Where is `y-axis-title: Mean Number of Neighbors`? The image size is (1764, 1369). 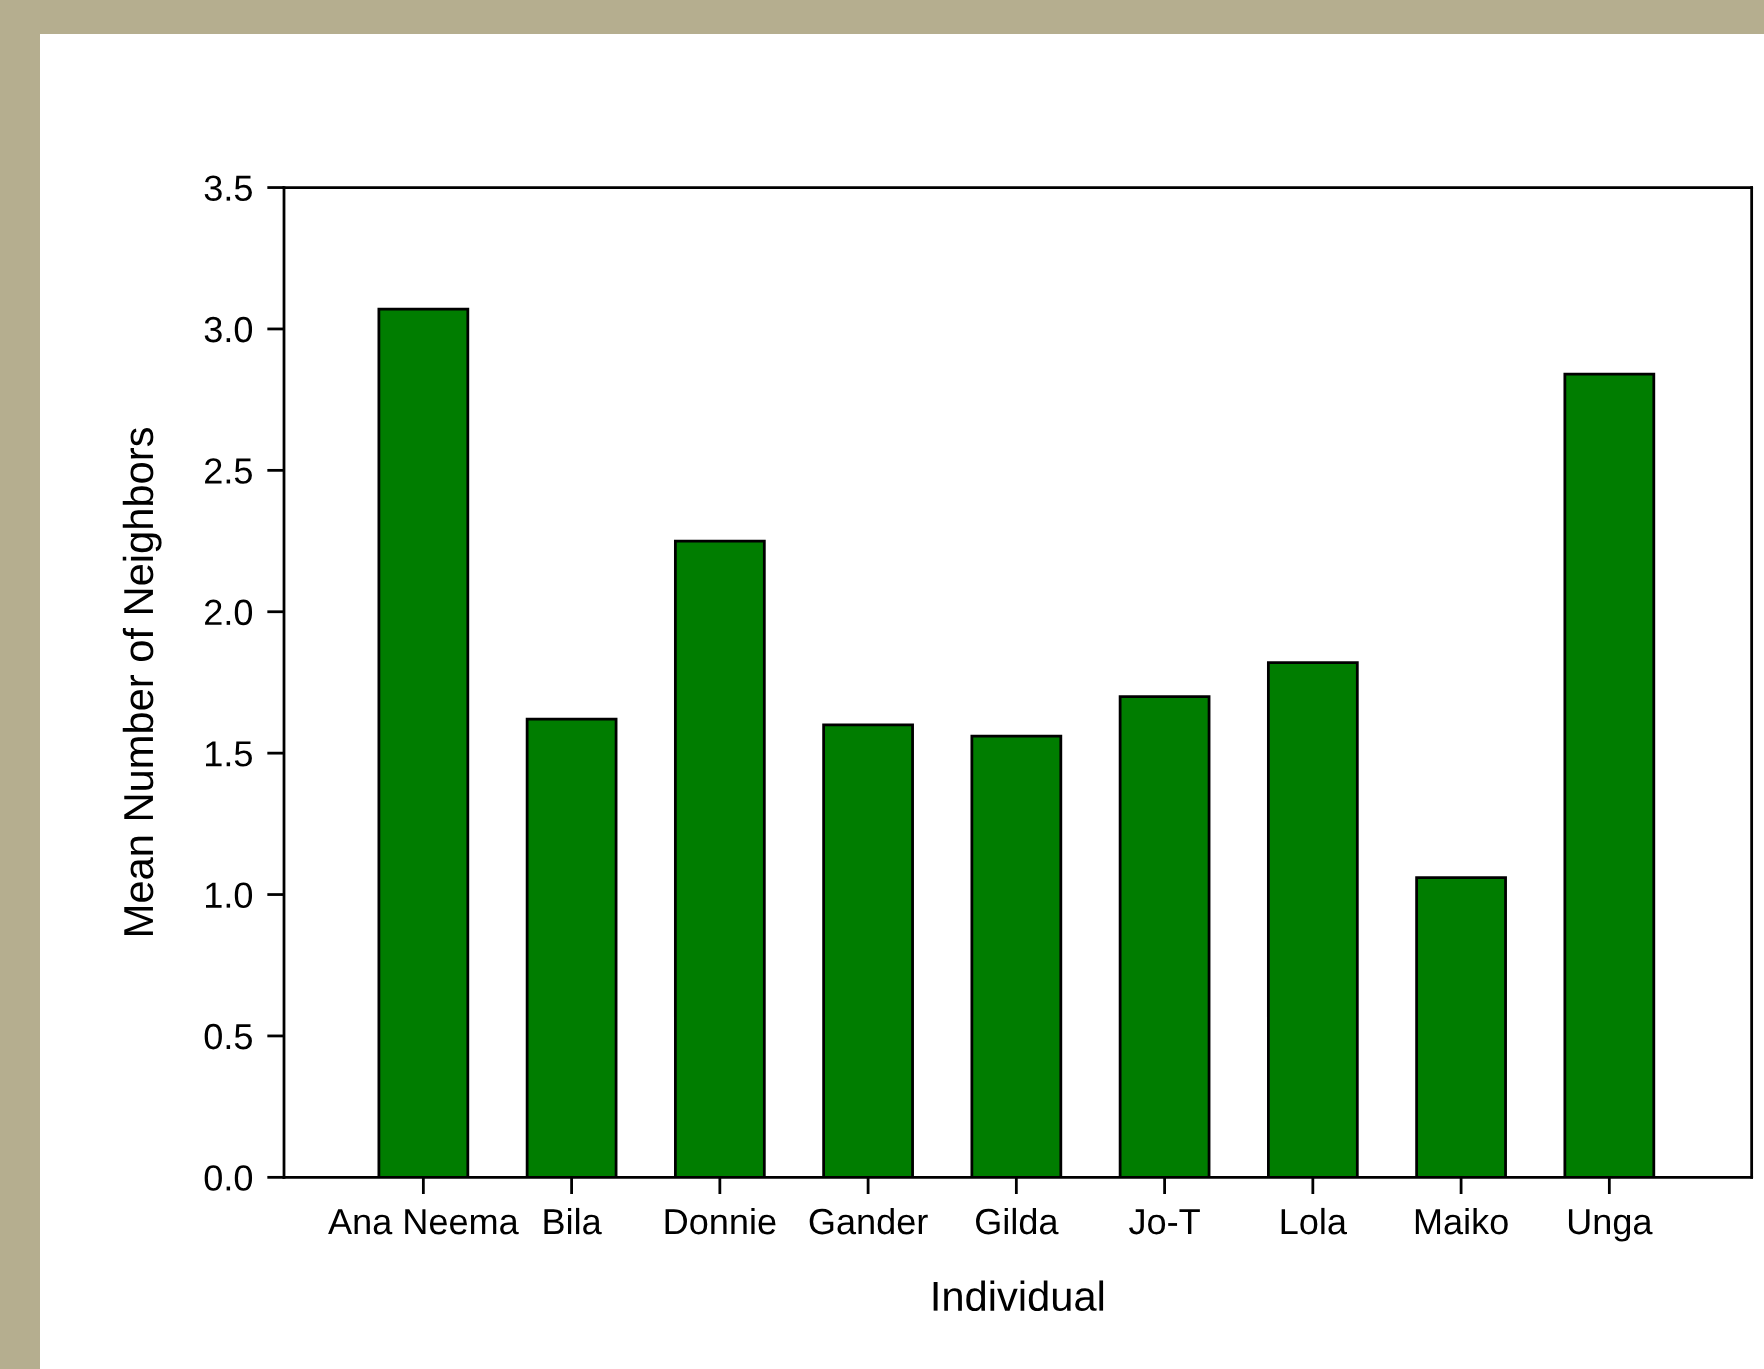
y-axis-title: Mean Number of Neighbors is located at coordinates (142, 681).